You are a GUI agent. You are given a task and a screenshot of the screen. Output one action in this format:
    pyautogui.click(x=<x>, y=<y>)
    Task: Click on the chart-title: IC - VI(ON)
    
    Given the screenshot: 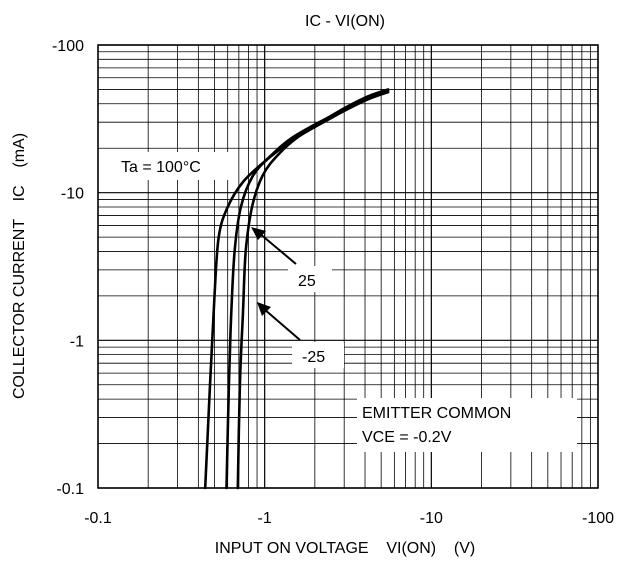 What is the action you would take?
    pyautogui.click(x=345, y=21)
    